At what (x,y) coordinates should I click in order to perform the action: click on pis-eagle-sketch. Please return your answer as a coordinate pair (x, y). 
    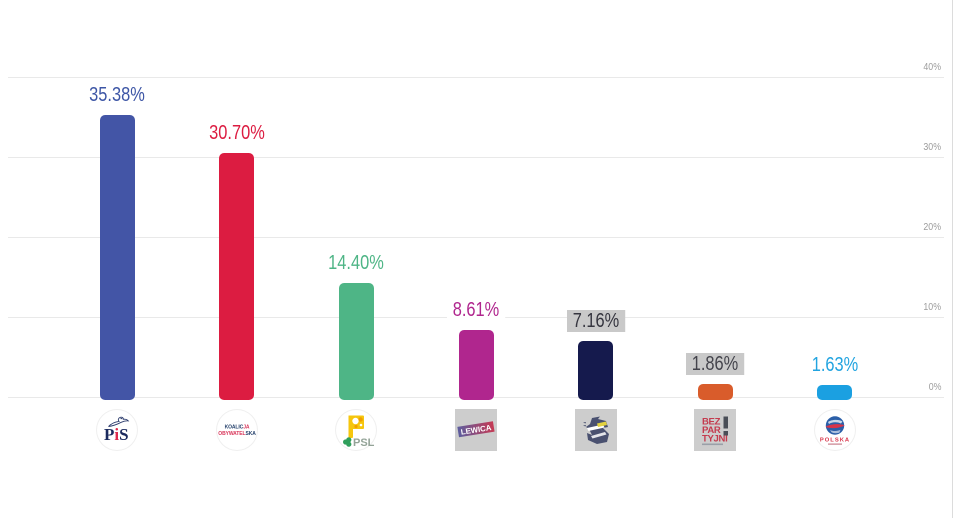
    Looking at the image, I should click on (119, 422).